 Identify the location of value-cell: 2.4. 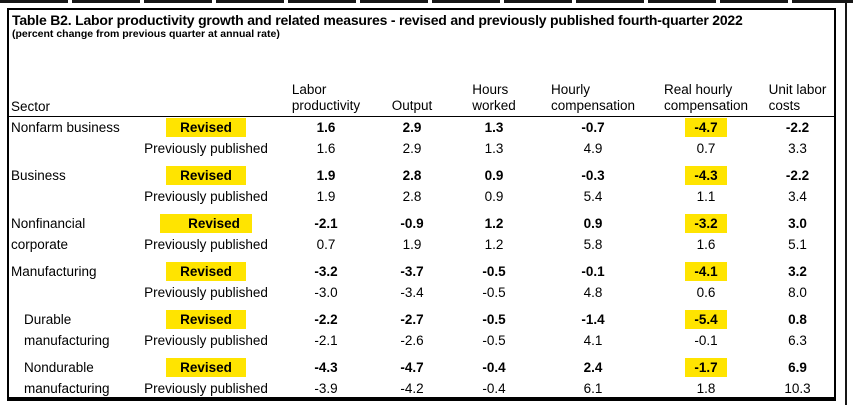
(593, 367).